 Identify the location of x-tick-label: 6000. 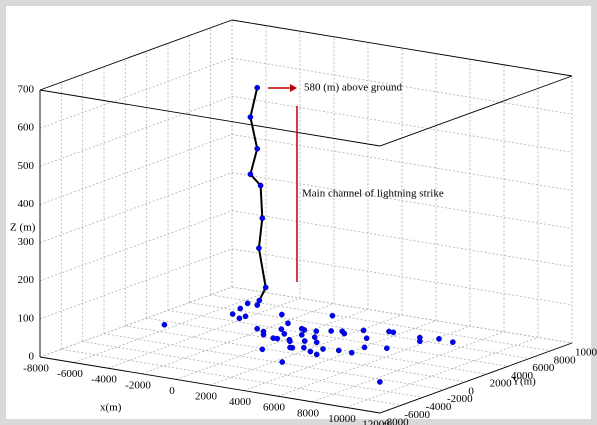
(274, 408).